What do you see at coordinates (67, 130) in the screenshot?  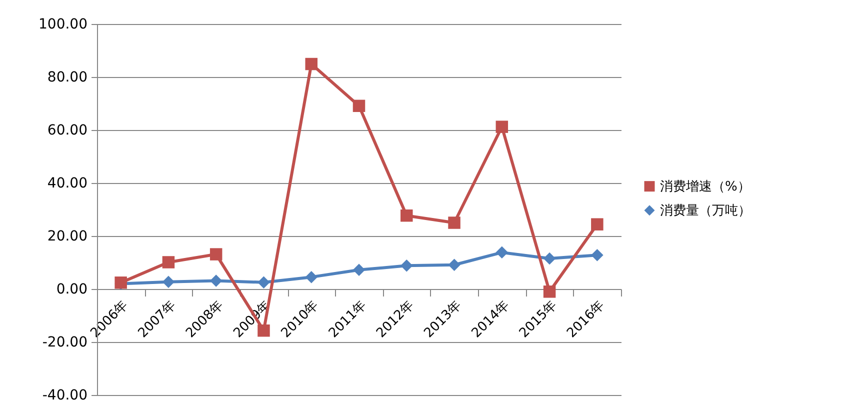 I see `y-tick-label: 60.00` at bounding box center [67, 130].